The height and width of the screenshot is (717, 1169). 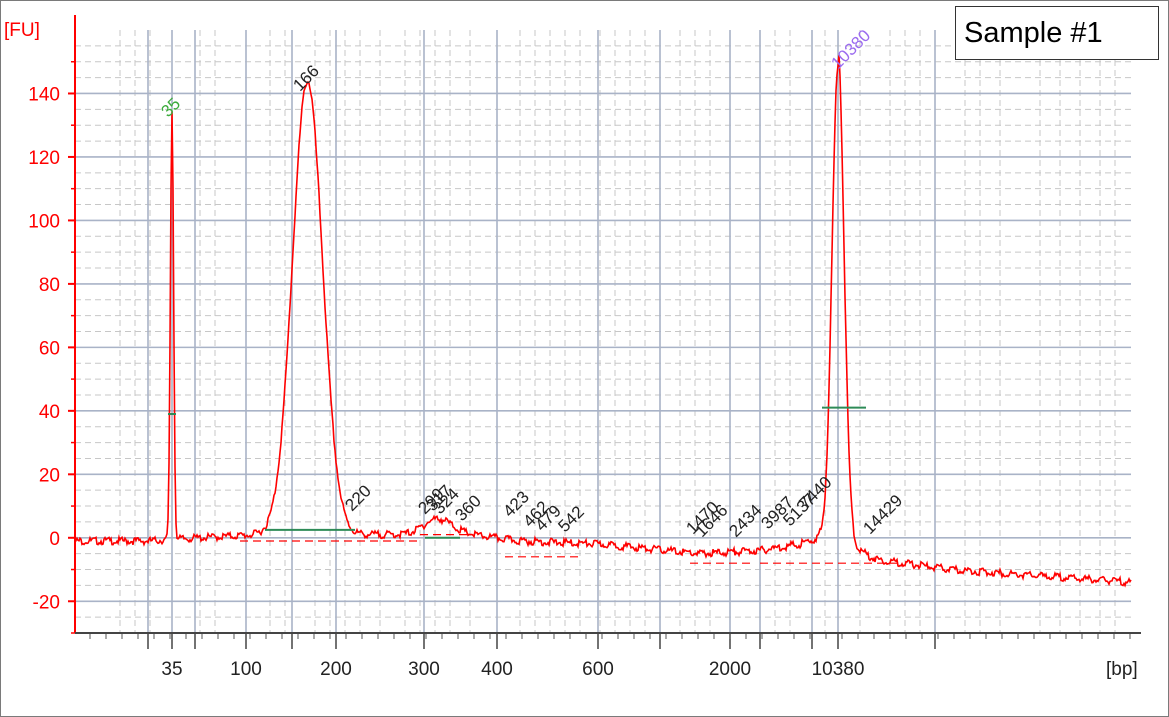 I want to click on y-tick-label: 20, so click(x=49, y=475).